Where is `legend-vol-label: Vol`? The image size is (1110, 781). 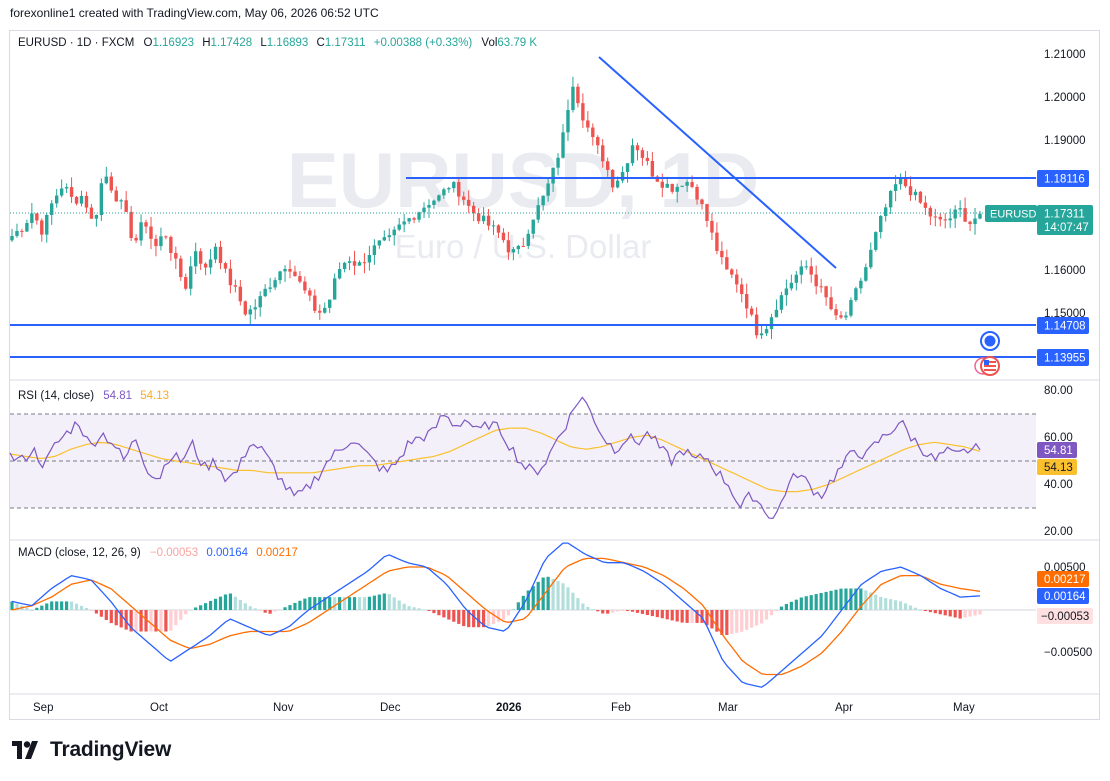
legend-vol-label: Vol is located at coordinates (489, 43).